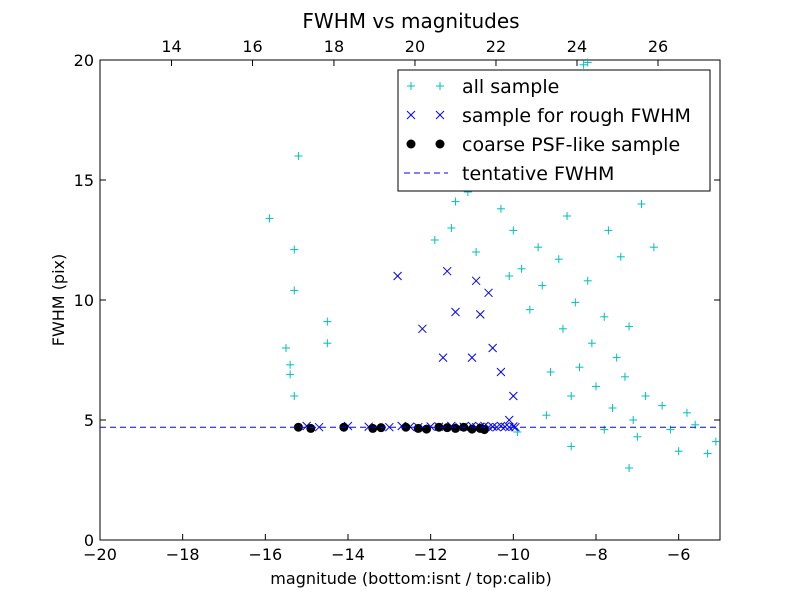 The width and height of the screenshot is (800, 600). I want to click on top-tick-label: 18, so click(334, 46).